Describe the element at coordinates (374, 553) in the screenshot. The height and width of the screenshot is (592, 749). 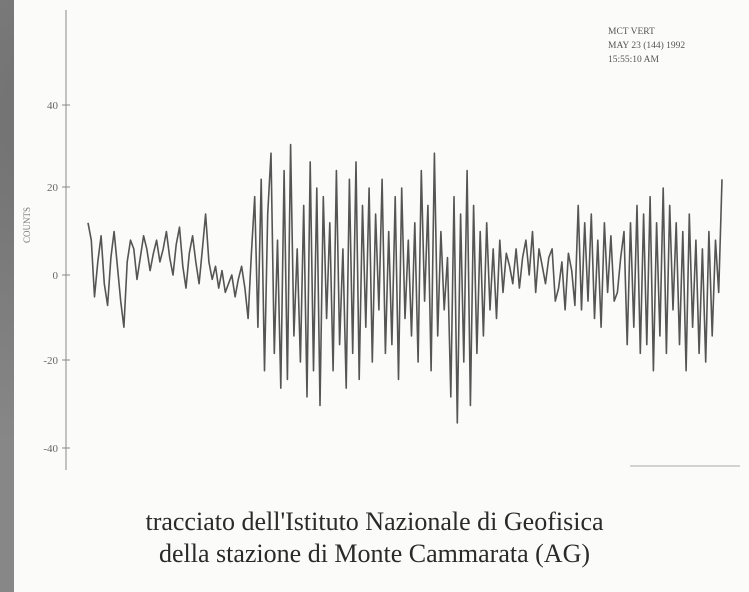
I see `caption-line-2: della stazione di Monte Cammarata (AG)` at that location.